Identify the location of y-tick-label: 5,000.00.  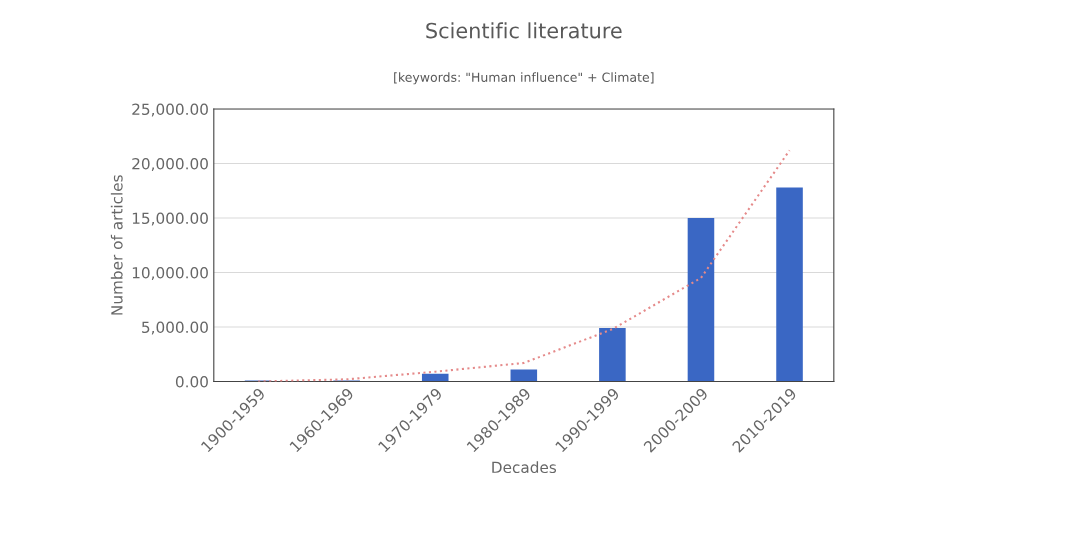
(175, 328).